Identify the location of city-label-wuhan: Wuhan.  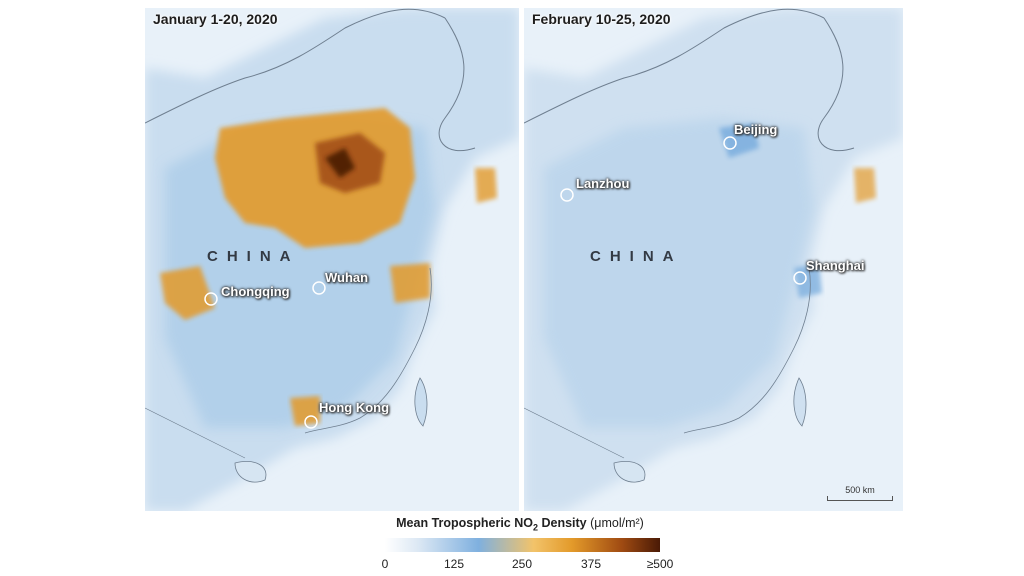
(347, 277).